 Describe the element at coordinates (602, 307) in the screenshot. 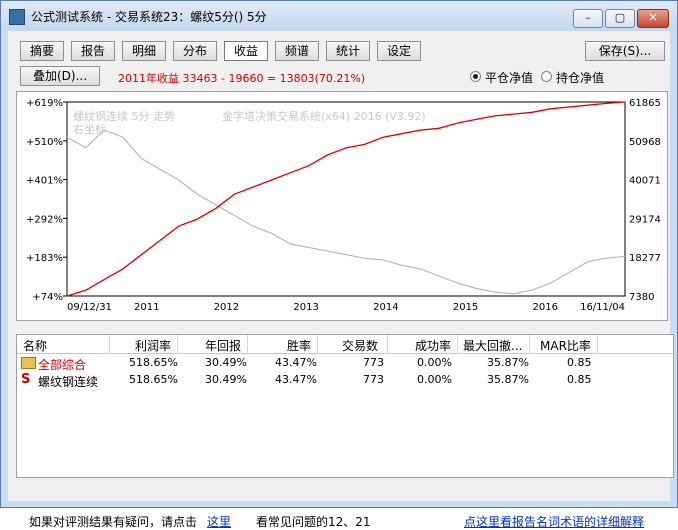

I see `x-tick: 16/11/04` at that location.